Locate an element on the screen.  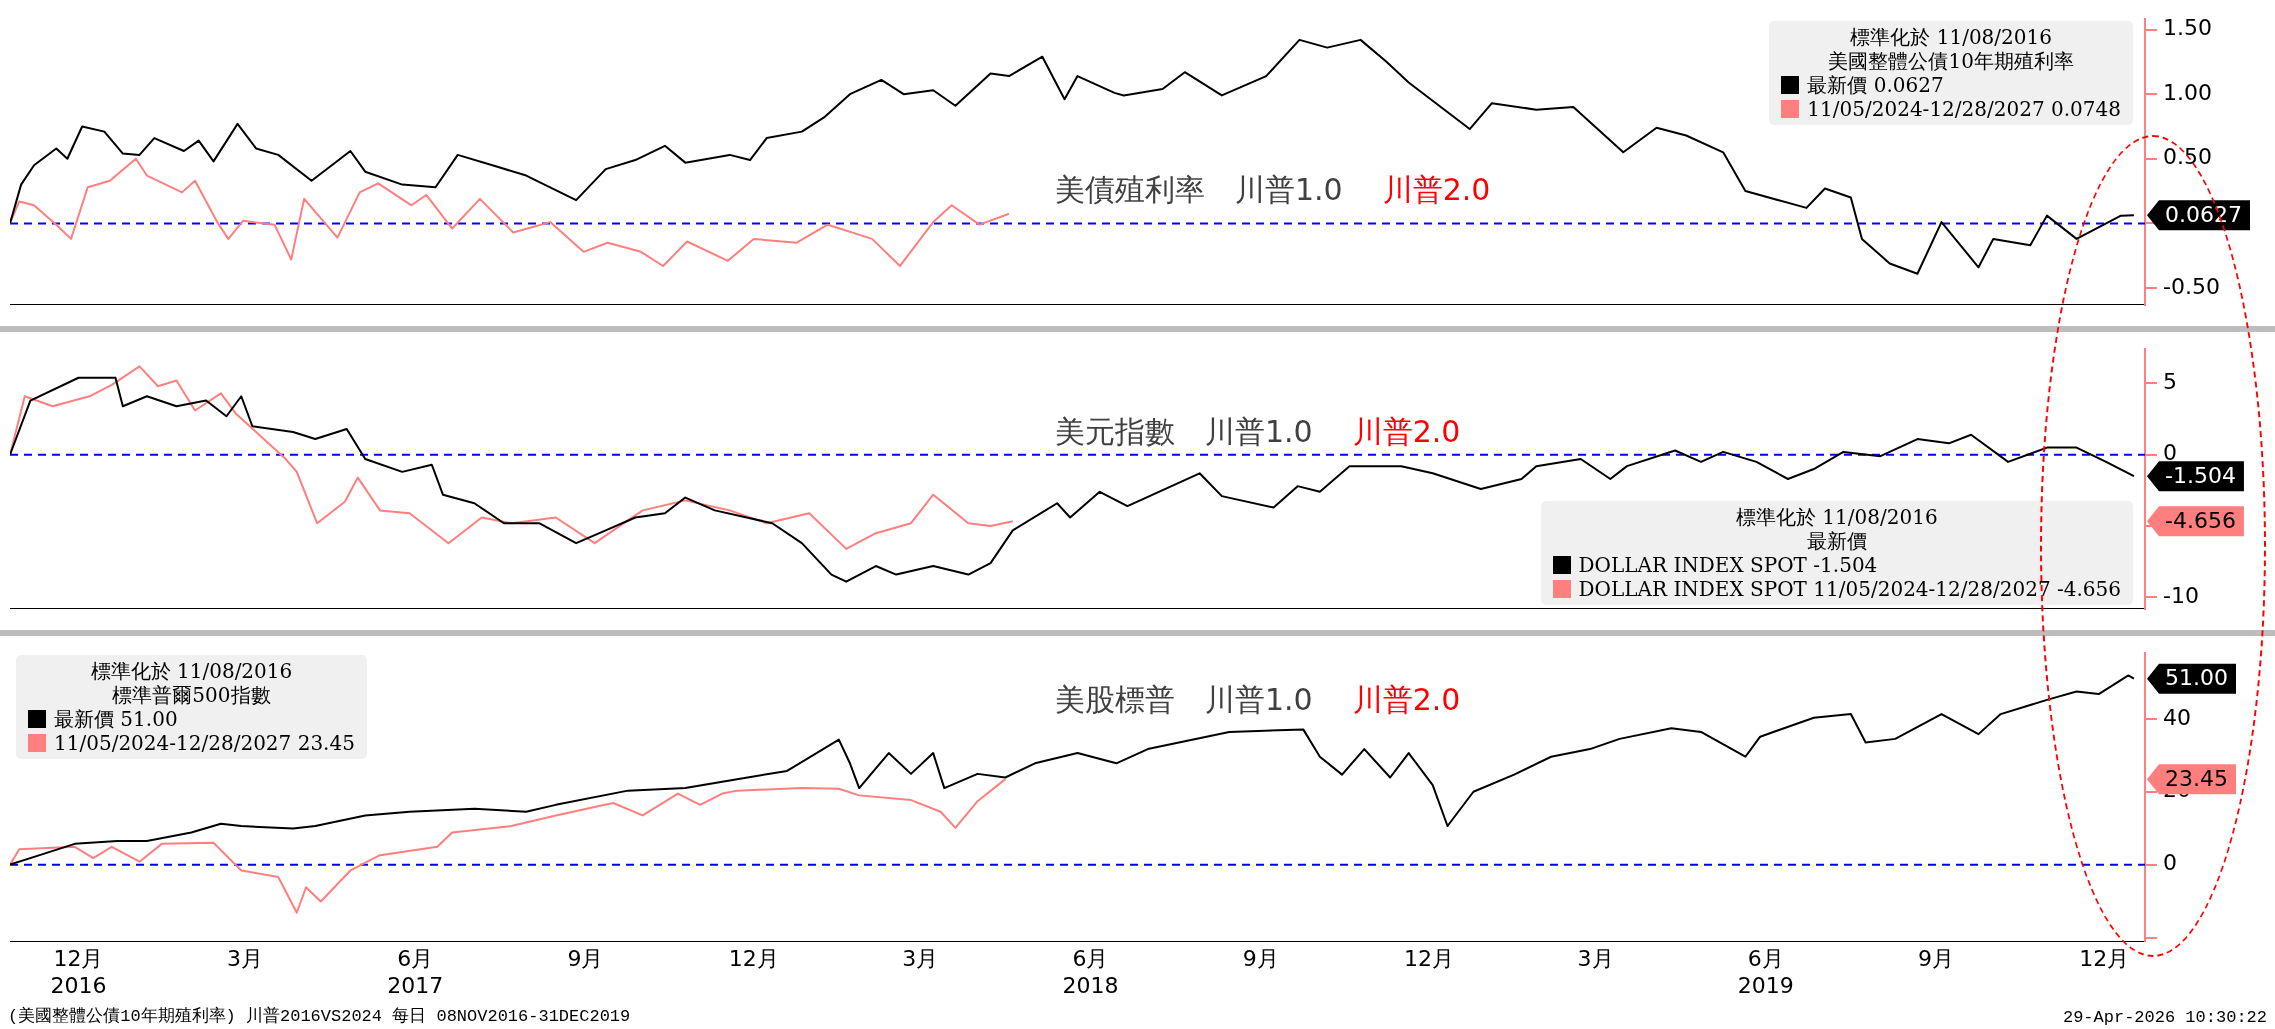
y-tick-label: 1.50 is located at coordinates (2187, 28).